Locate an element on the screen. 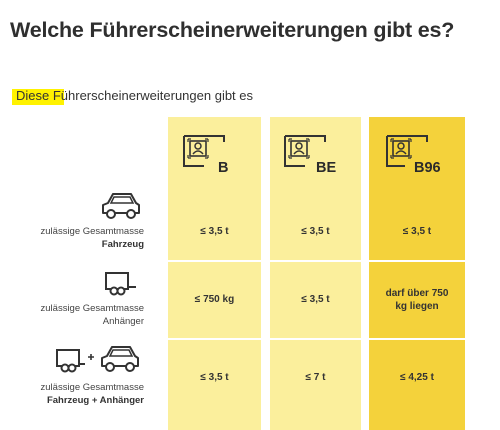 The height and width of the screenshot is (430, 500). column-b96 is located at coordinates (417, 273).